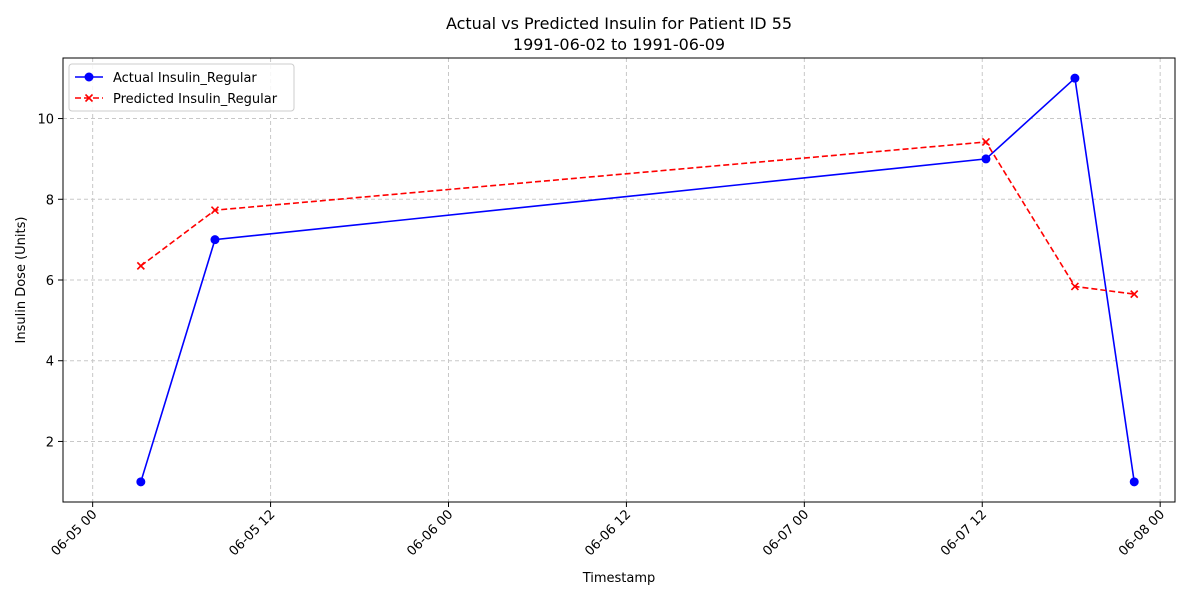 Image resolution: width=1200 pixels, height=600 pixels. What do you see at coordinates (50, 442) in the screenshot?
I see `y-tick-label: 2` at bounding box center [50, 442].